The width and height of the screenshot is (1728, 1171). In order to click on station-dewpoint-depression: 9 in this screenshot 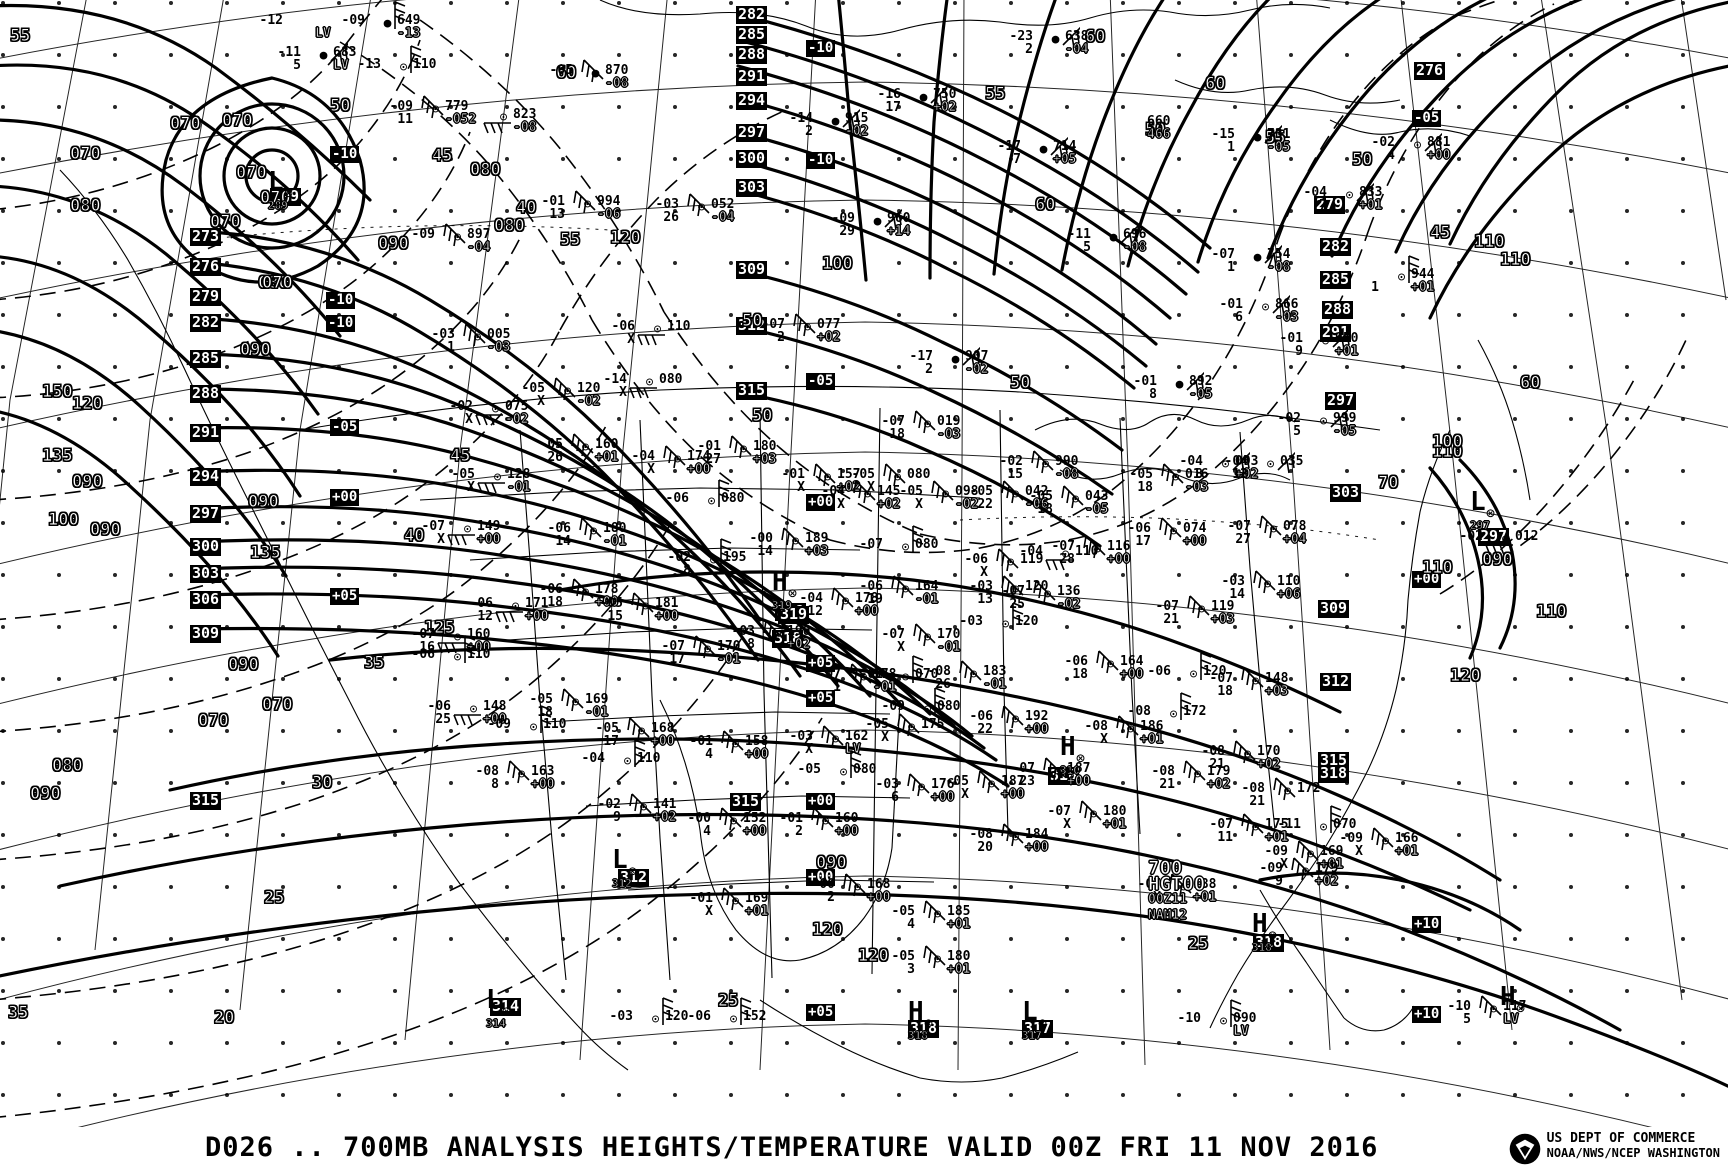, I will do `click(1299, 351)`.